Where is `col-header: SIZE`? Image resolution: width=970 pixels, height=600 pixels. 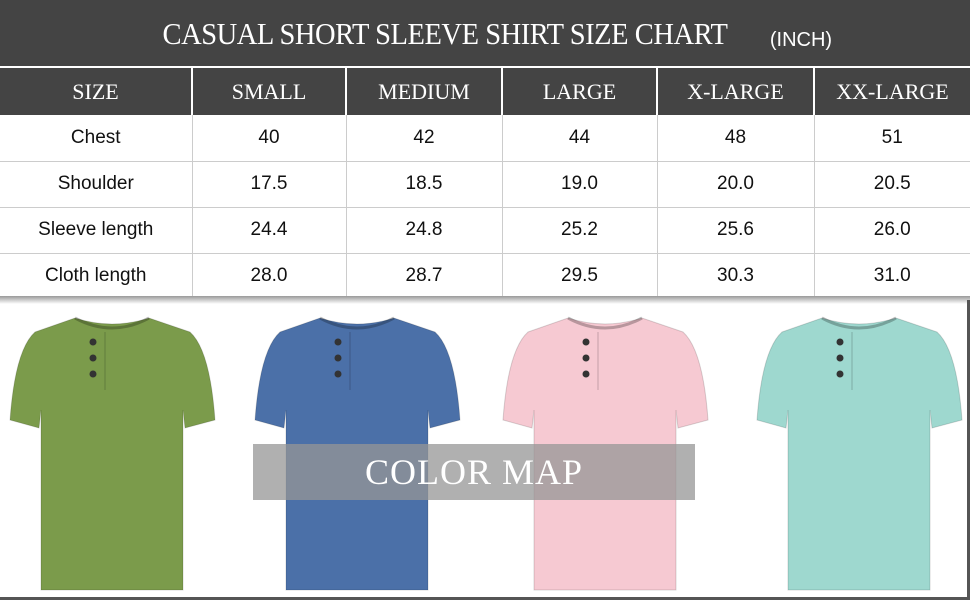
col-header: SIZE is located at coordinates (96, 90).